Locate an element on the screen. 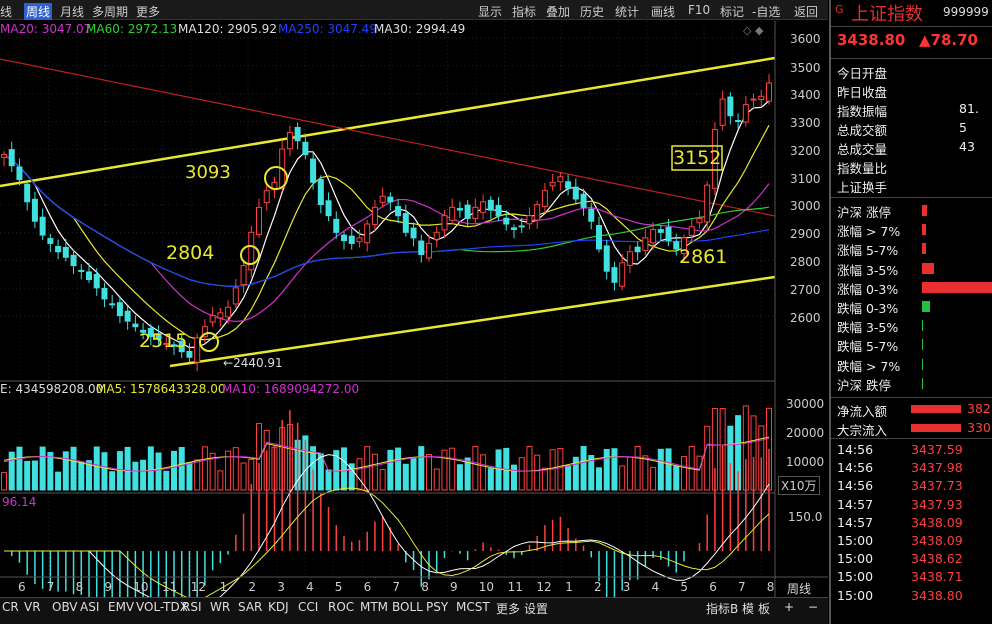  indicator-tab: EMV is located at coordinates (121, 607).